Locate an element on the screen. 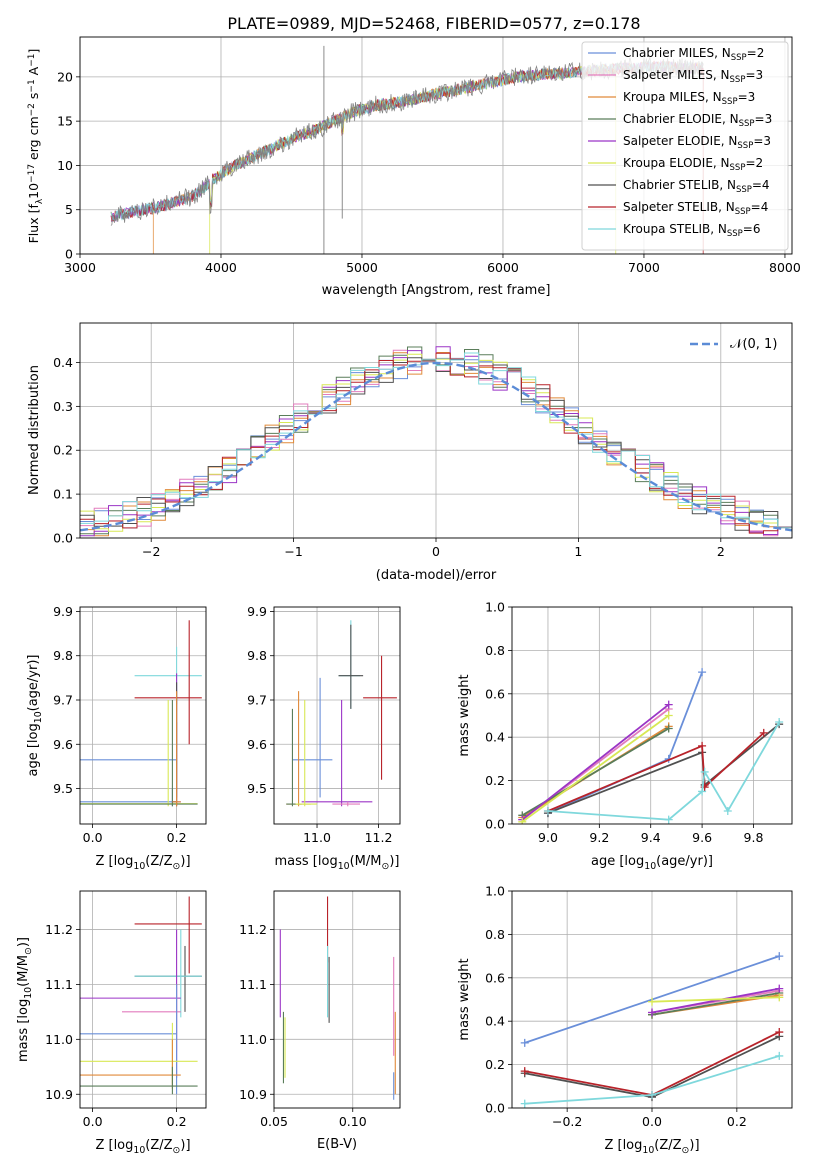 The height and width of the screenshot is (1170, 819). legend-item: Kroupa ELODIE, NSSP=2 is located at coordinates (675, 164).